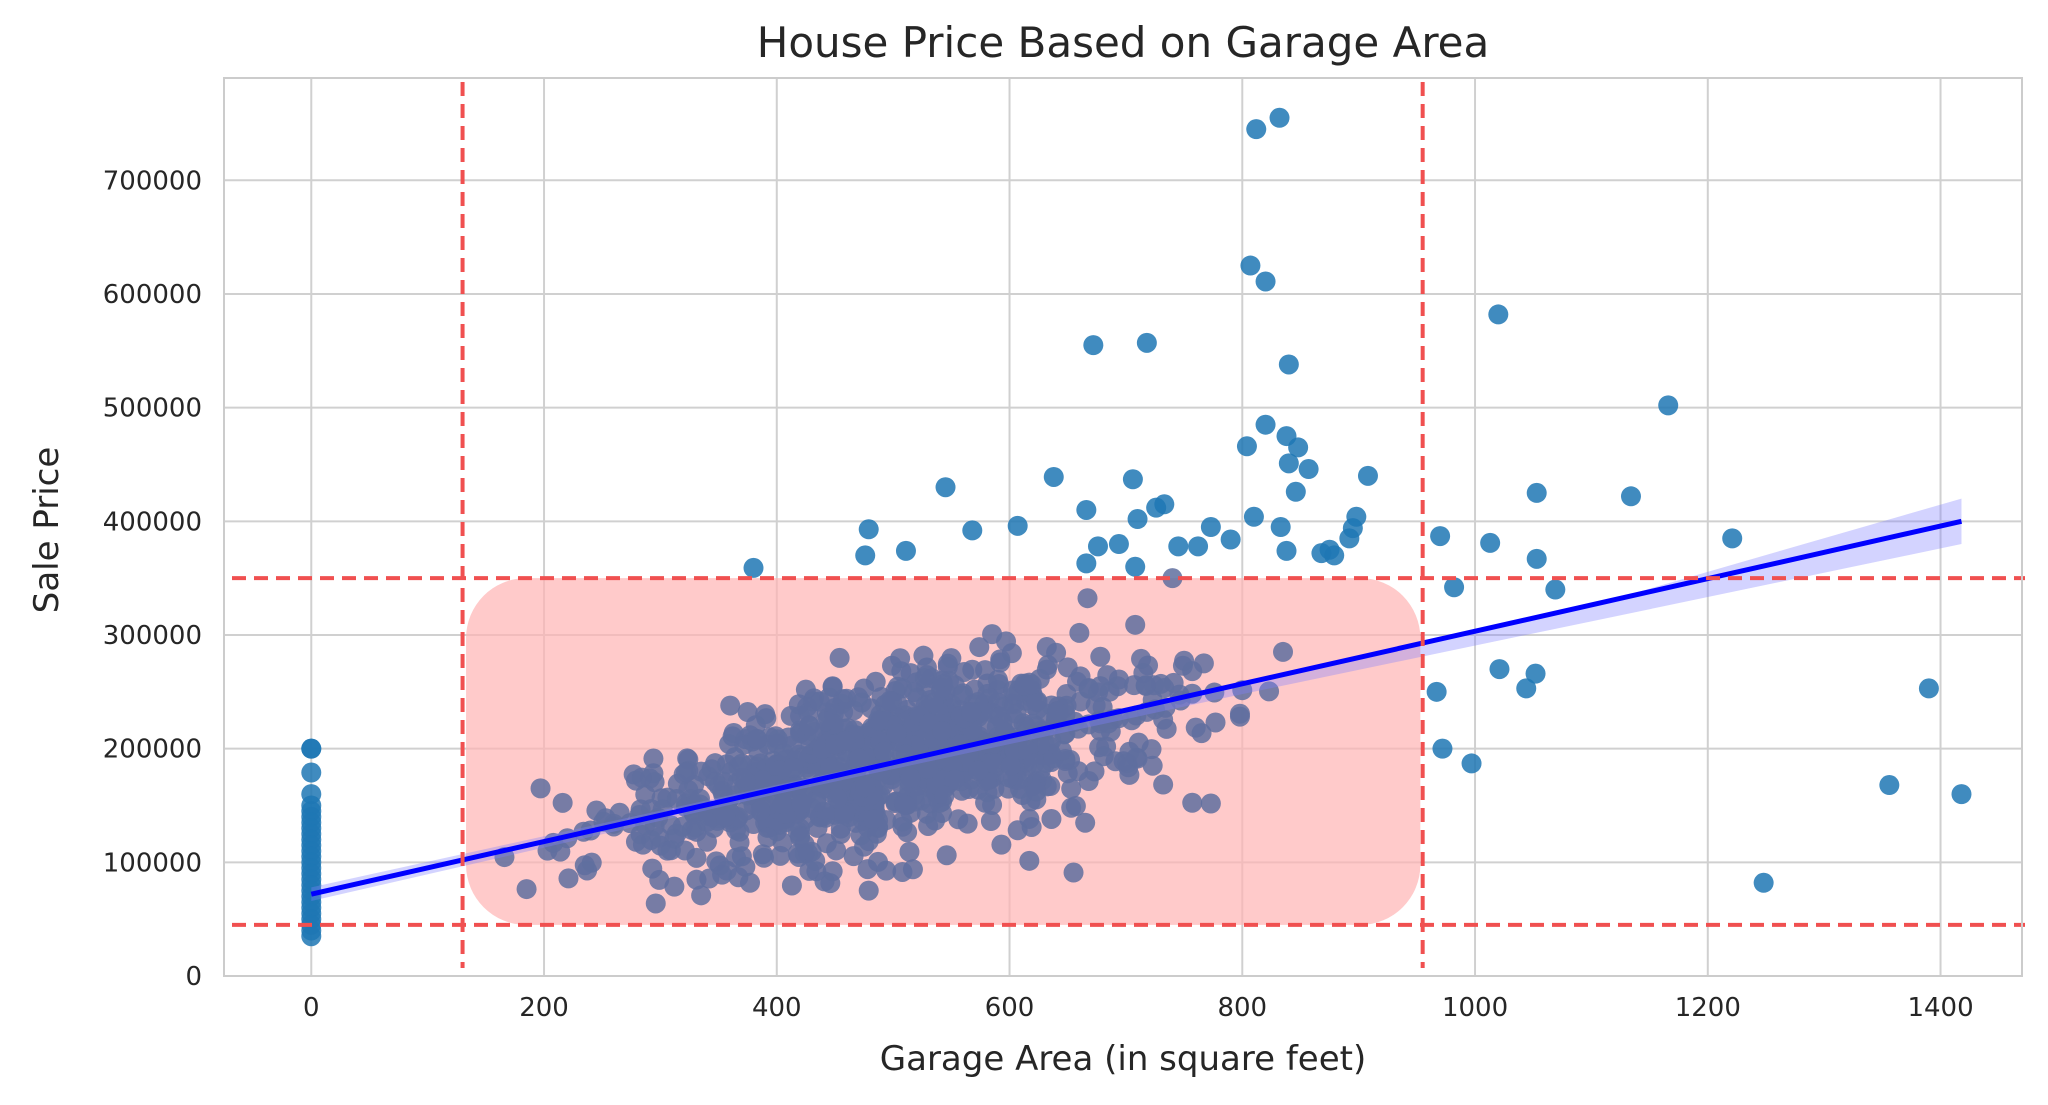  What do you see at coordinates (152, 409) in the screenshot?
I see `y-tick-label: 500000` at bounding box center [152, 409].